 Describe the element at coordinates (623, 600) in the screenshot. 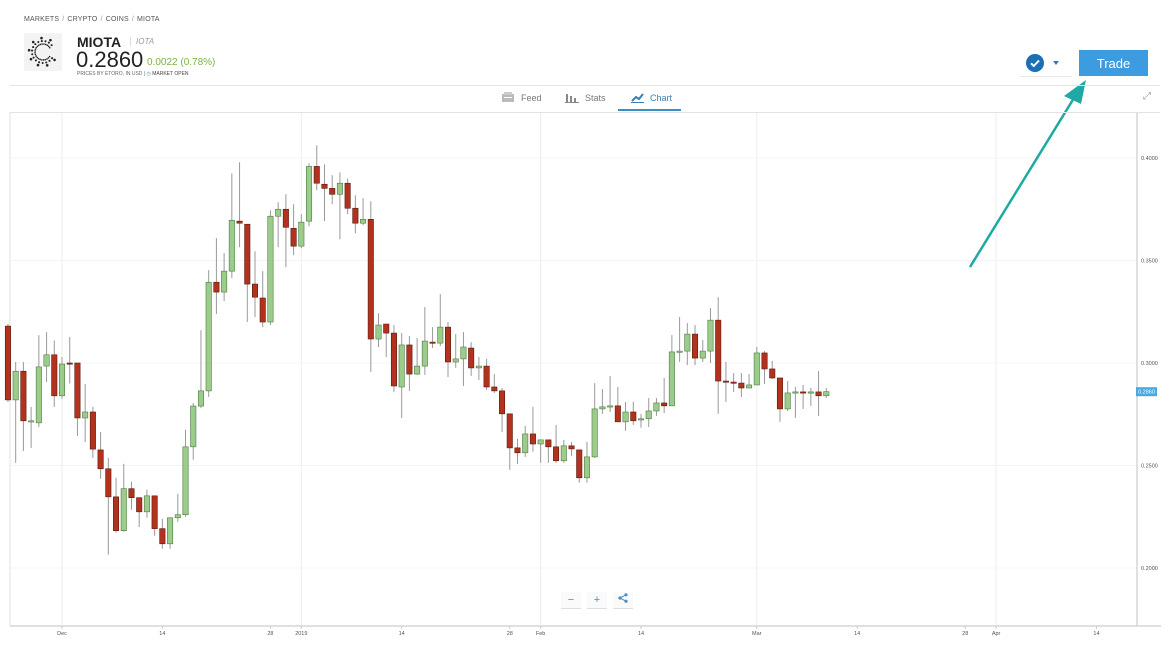

I see `share-icon` at that location.